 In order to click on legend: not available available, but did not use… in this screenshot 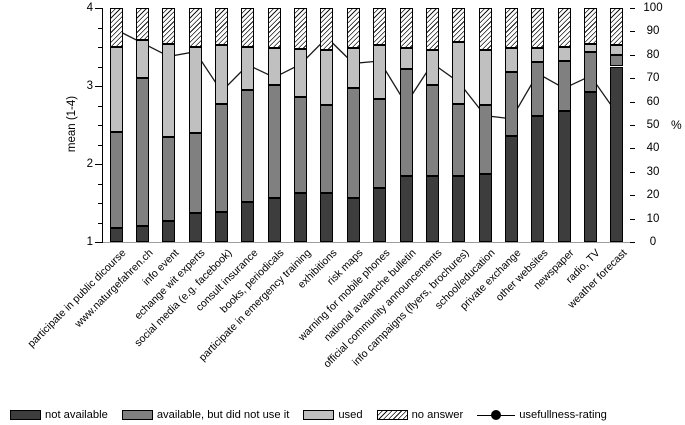, I will do `click(344, 415)`.